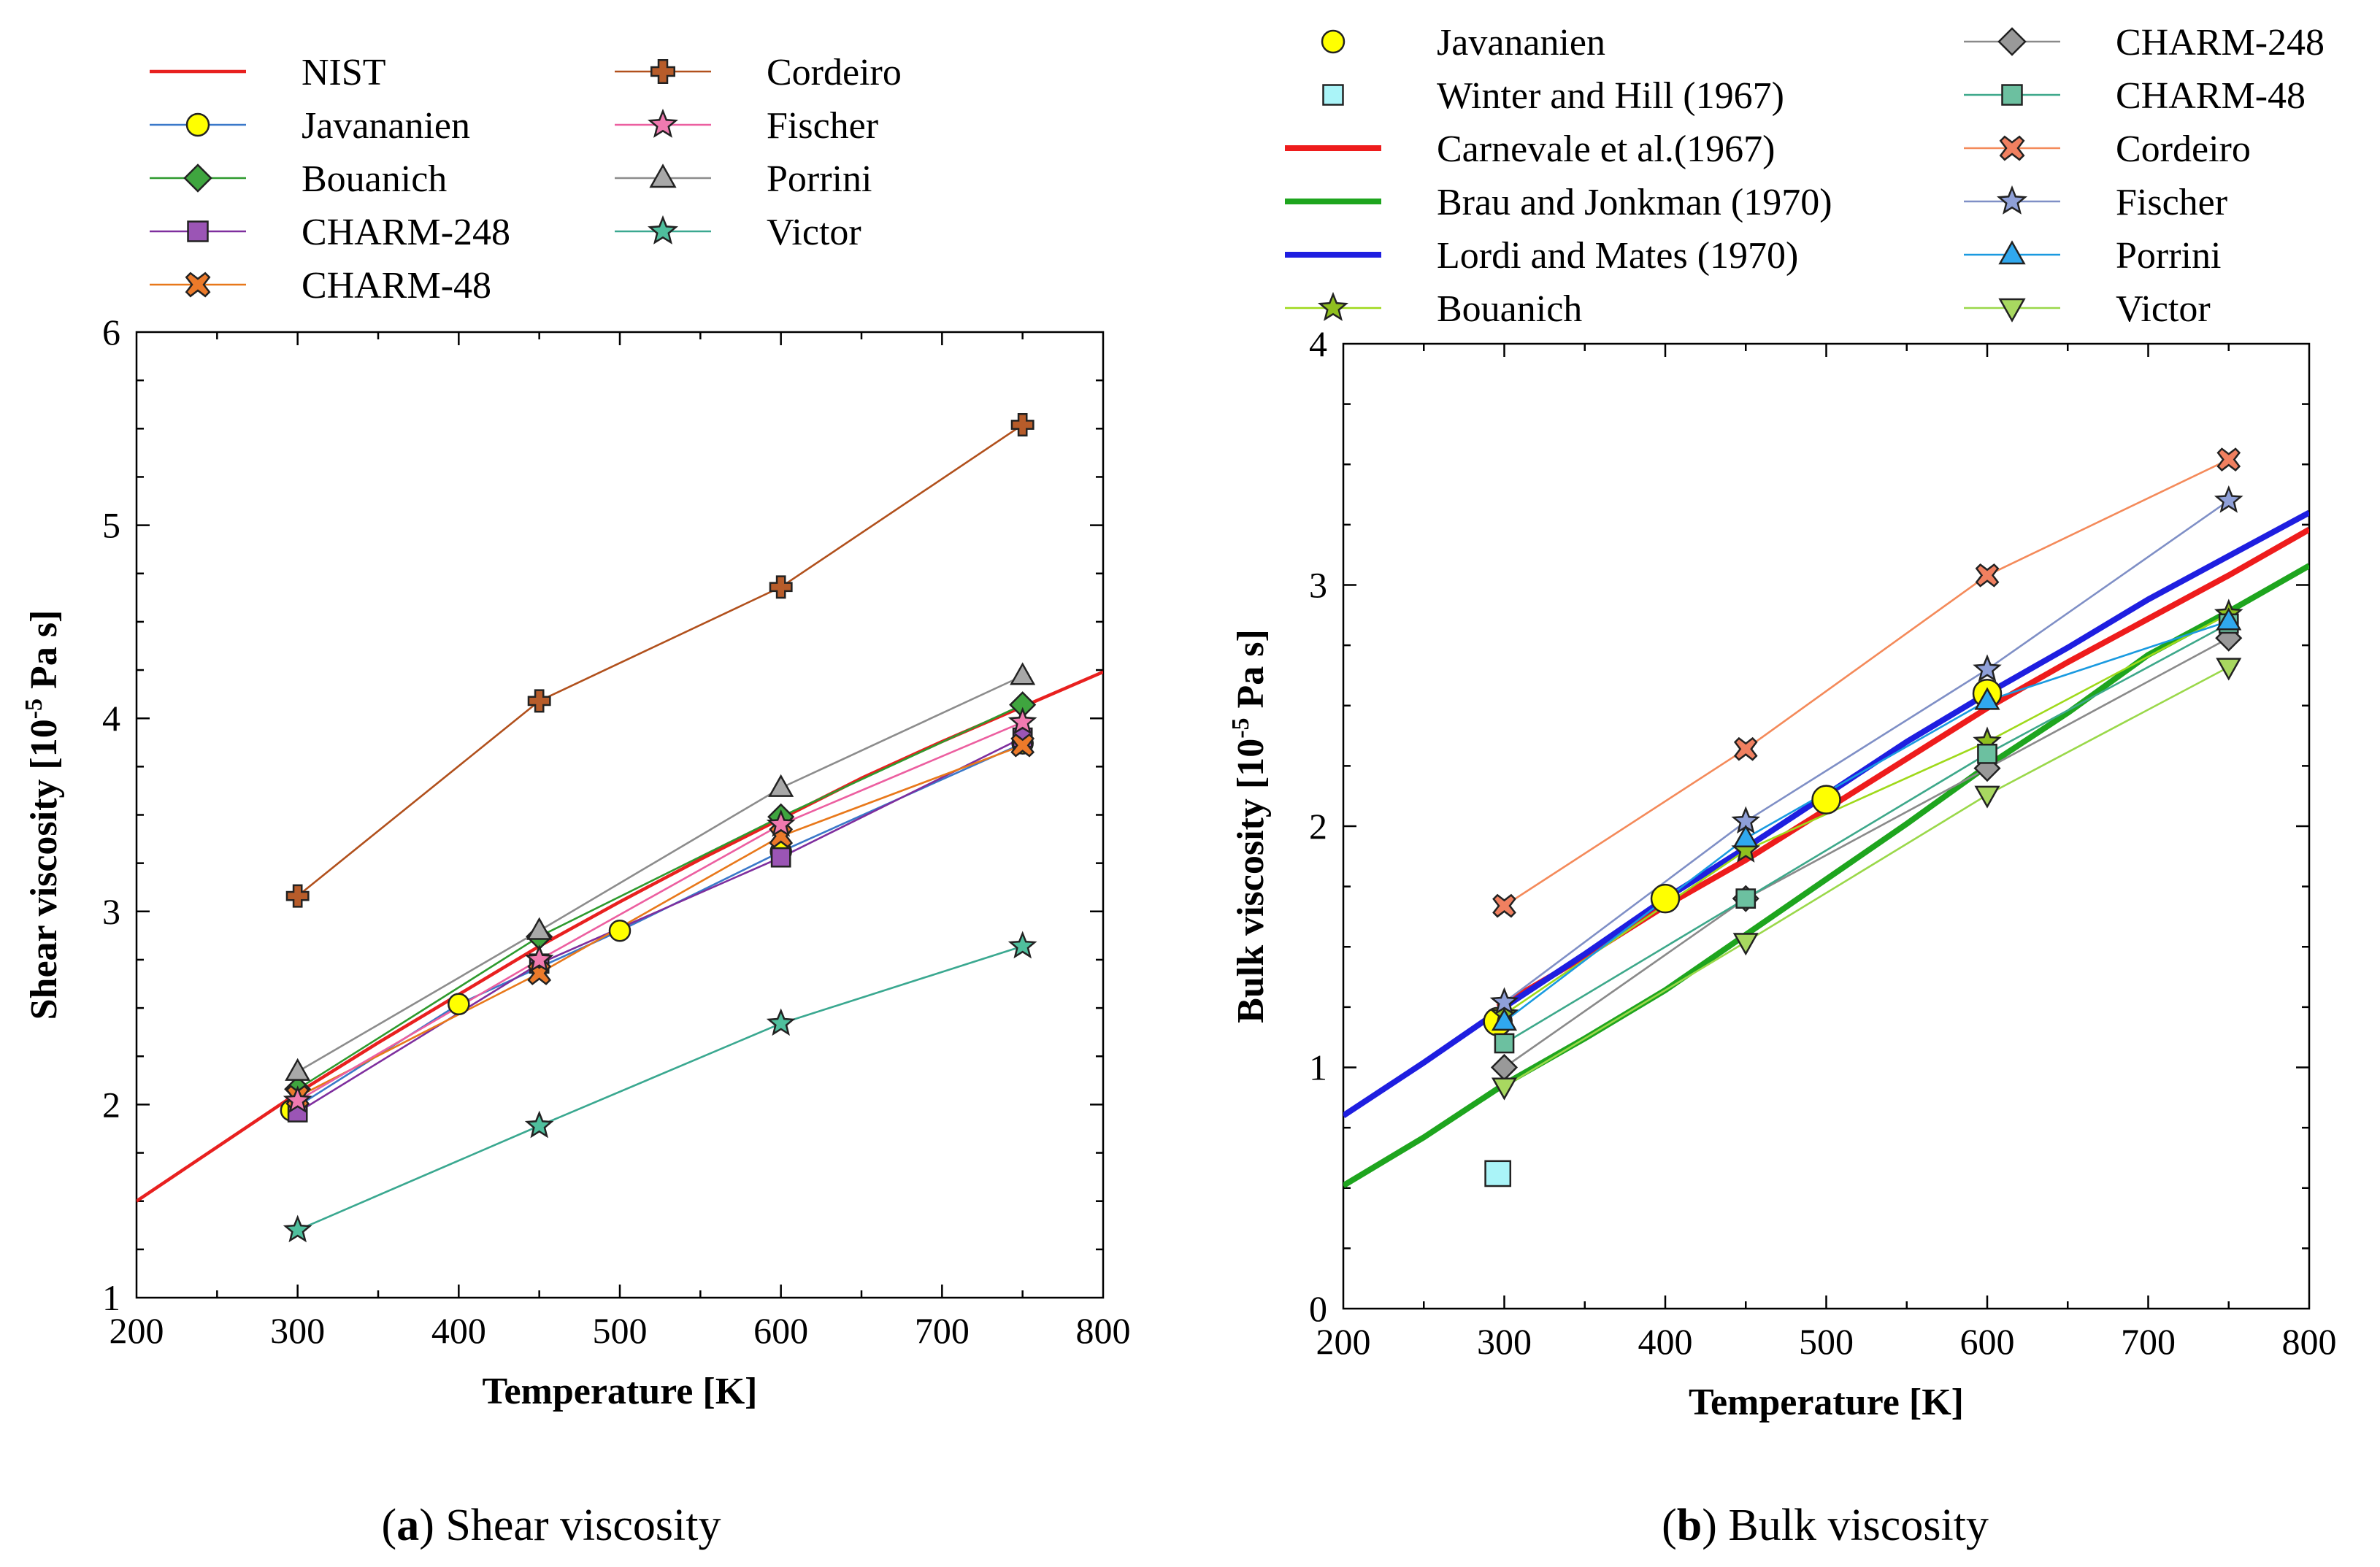 The height and width of the screenshot is (1567, 2380). What do you see at coordinates (390, 1525) in the screenshot?
I see `caption-paren-open: (` at bounding box center [390, 1525].